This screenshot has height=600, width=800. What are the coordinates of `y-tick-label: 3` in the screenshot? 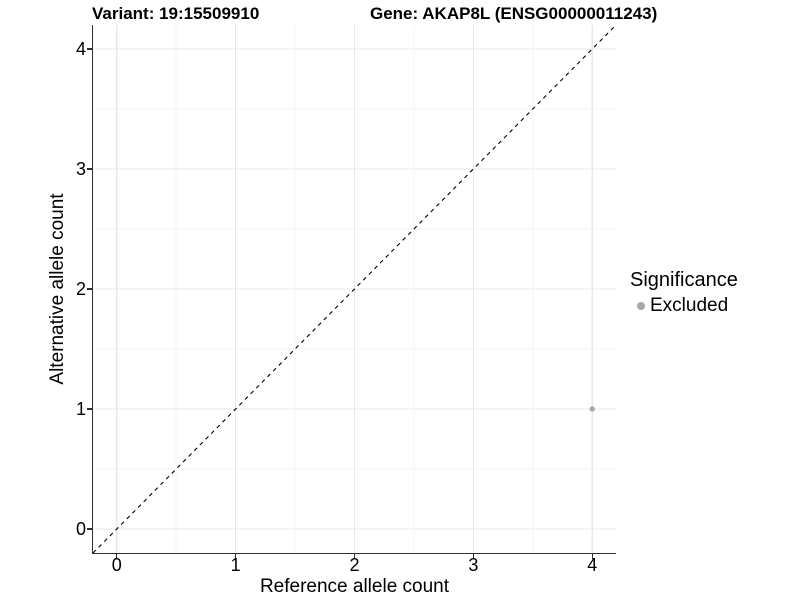 It's located at (80, 169).